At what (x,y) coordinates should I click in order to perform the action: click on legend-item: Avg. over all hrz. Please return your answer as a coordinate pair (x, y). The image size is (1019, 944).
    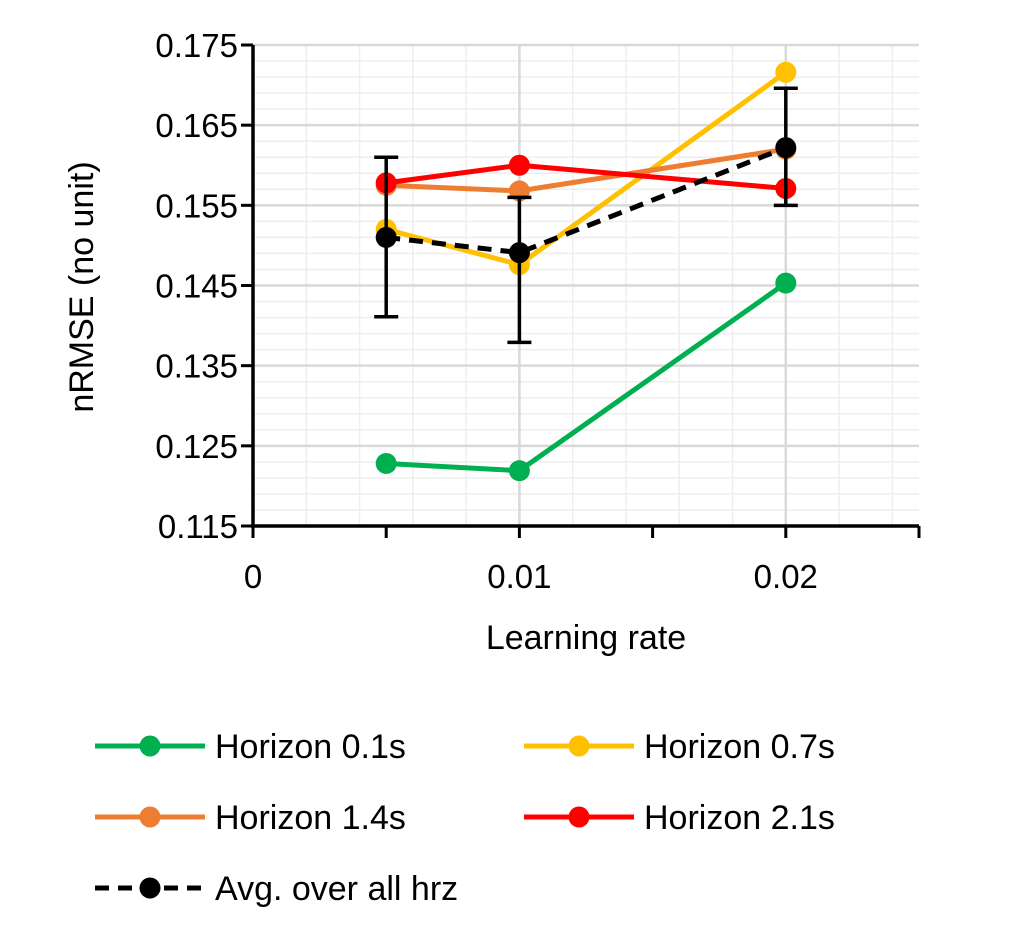
    Looking at the image, I should click on (276, 889).